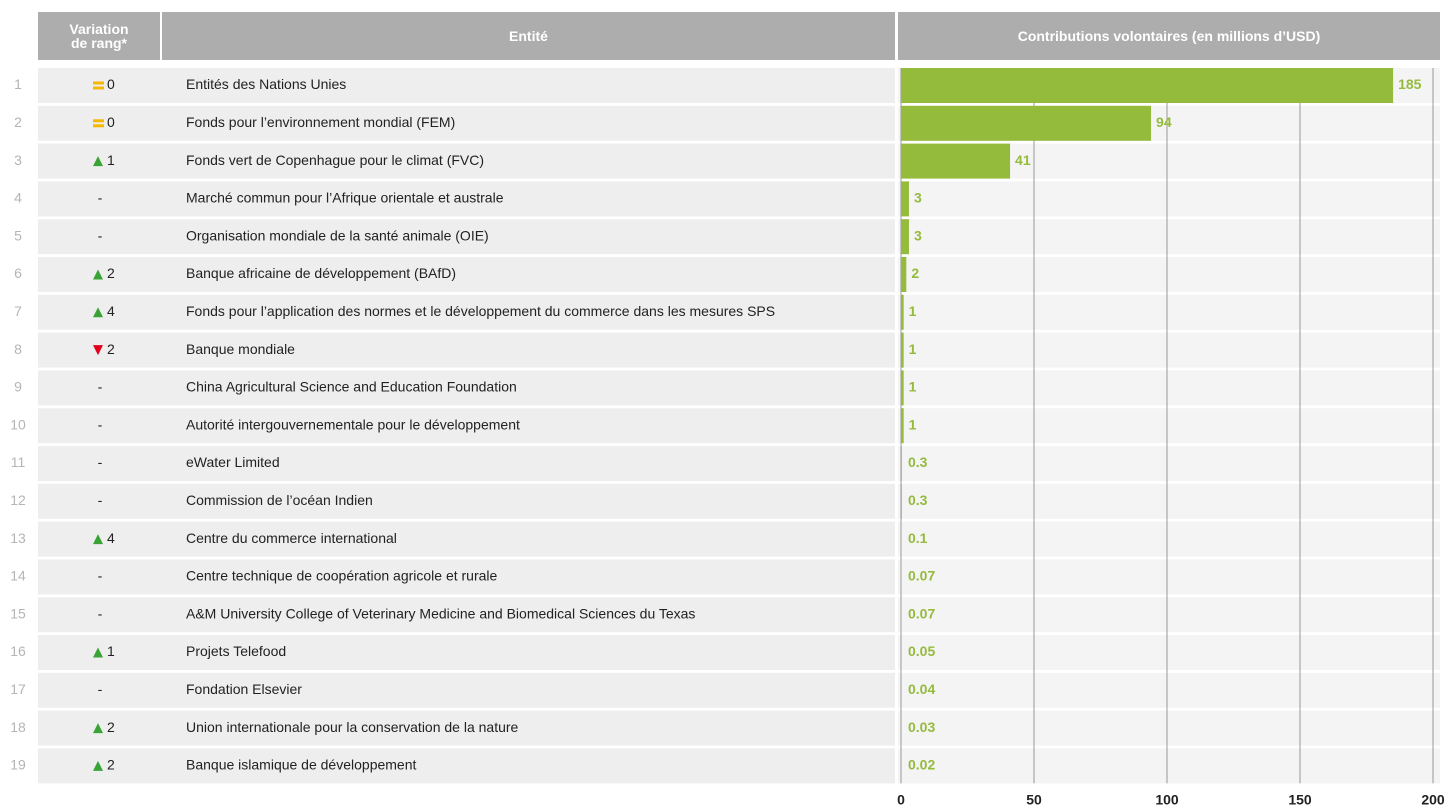 The image size is (1452, 812). What do you see at coordinates (18, 198) in the screenshot?
I see `rank: 4` at bounding box center [18, 198].